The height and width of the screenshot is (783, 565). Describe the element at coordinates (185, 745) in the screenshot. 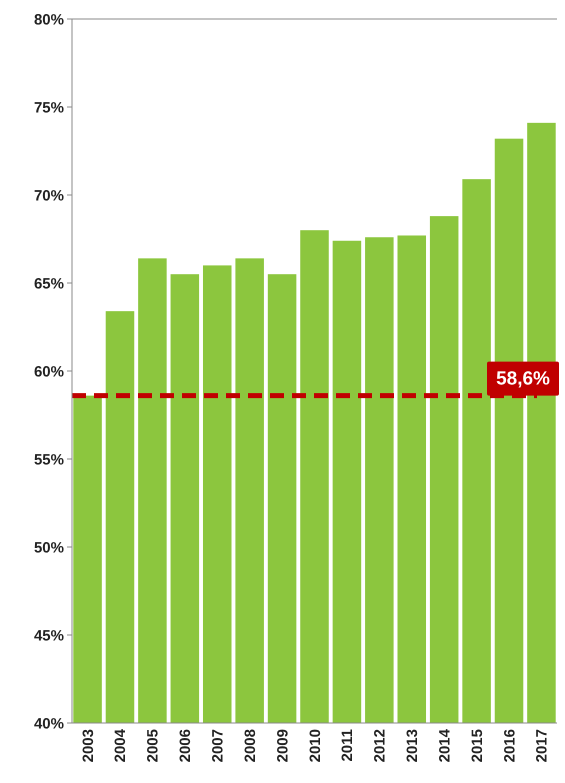

I see `x-tick-label: 2006` at that location.